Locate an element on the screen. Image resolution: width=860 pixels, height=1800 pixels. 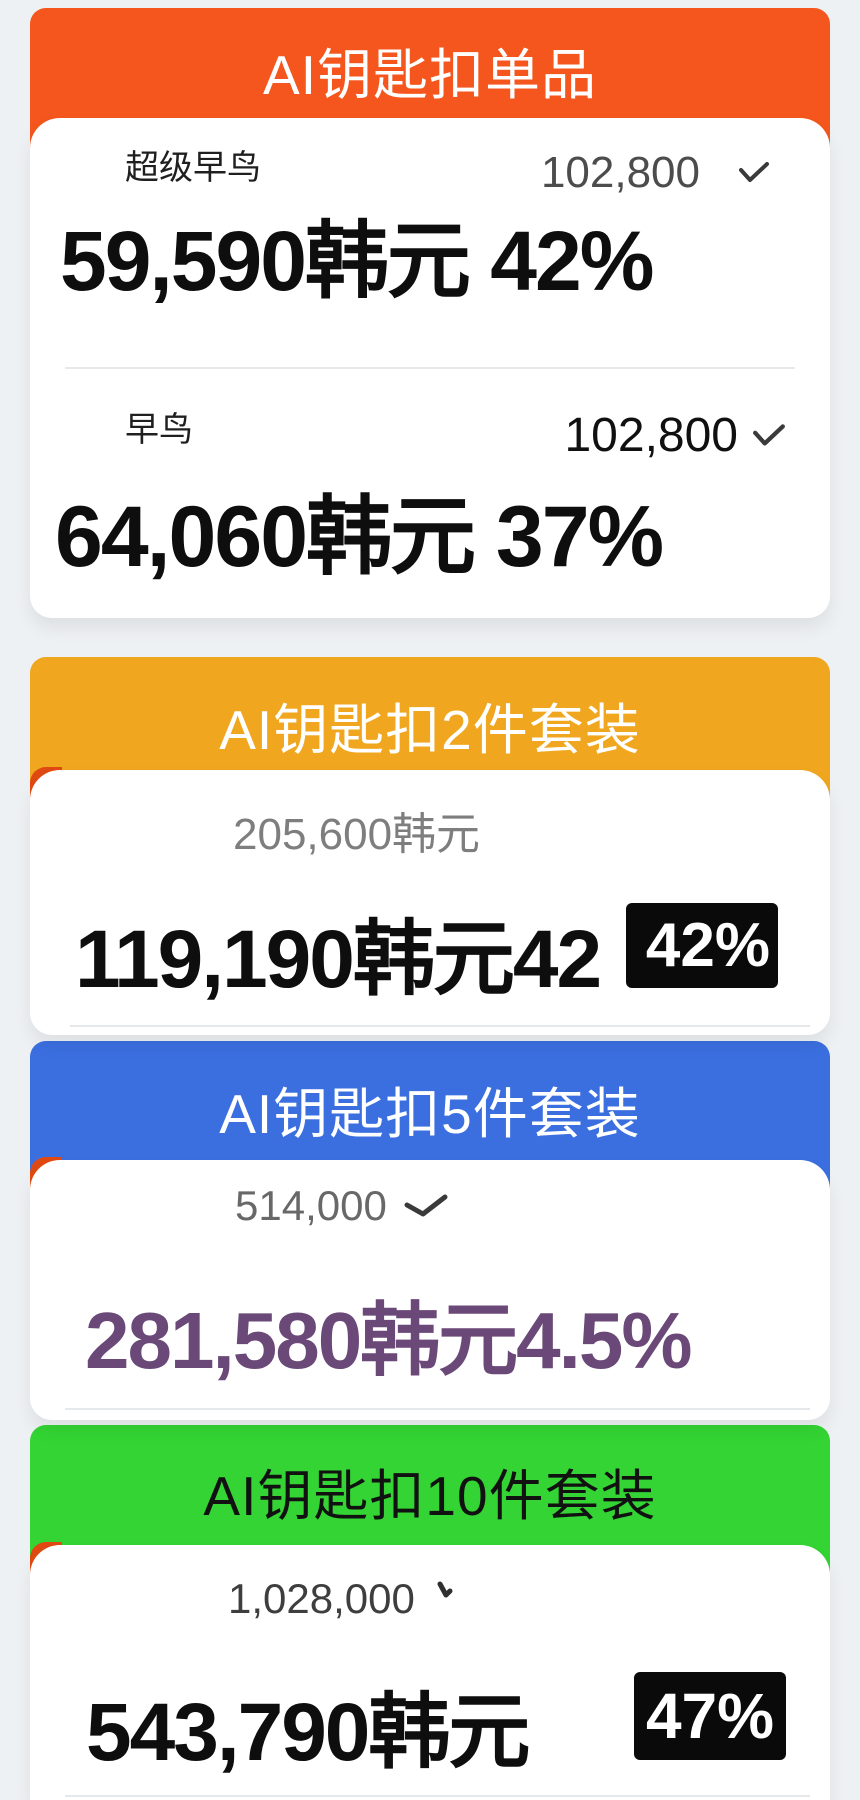
arrow-mark-icon is located at coordinates (445, 1589).